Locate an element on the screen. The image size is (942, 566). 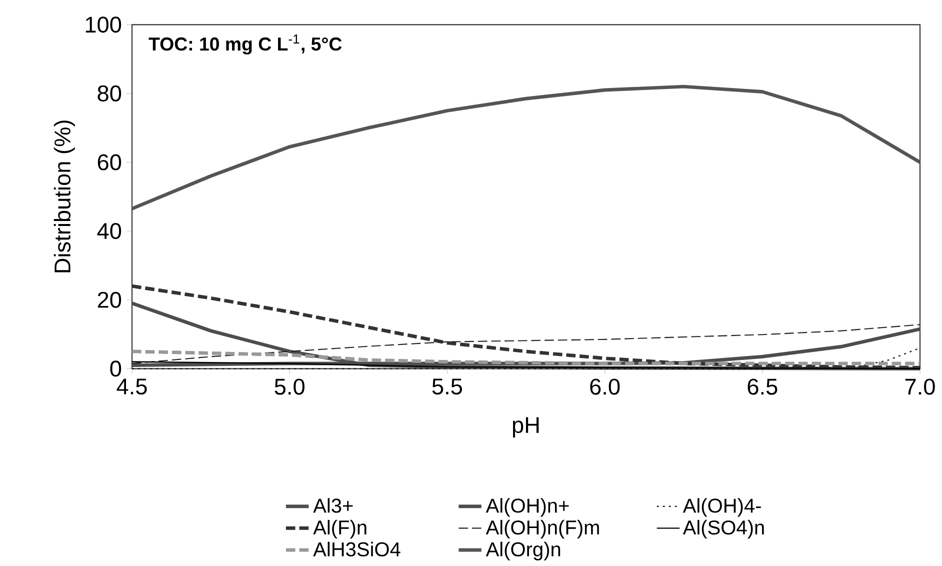
legend-label: Al(OH)4- is located at coordinates (721, 507).